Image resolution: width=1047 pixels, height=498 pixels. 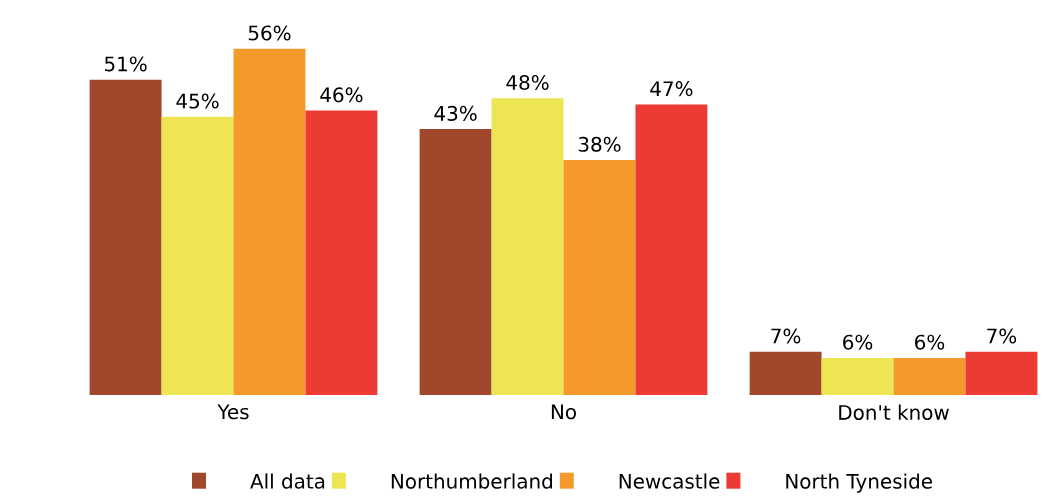 I want to click on legend-label: Northumberland, so click(x=471, y=481).